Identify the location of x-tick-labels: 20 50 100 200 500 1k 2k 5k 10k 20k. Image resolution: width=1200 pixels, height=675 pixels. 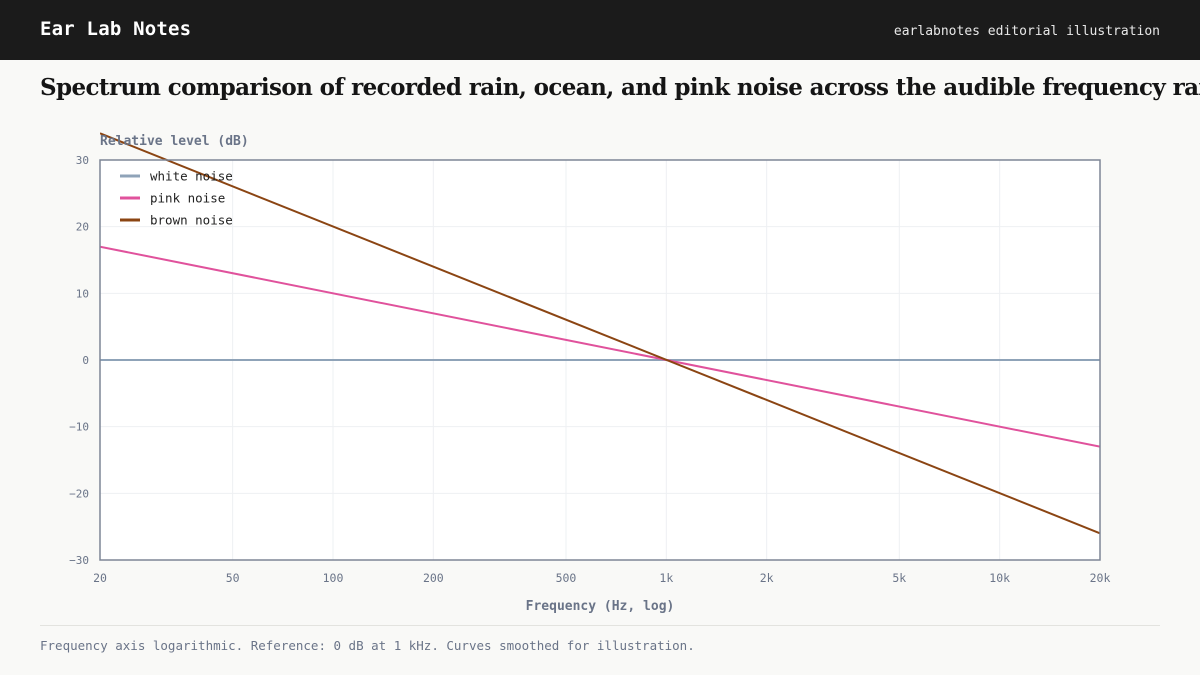
(601, 578).